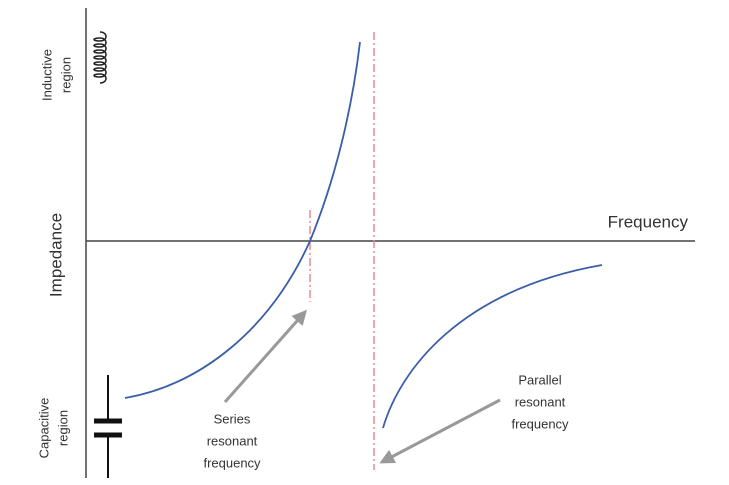  Describe the element at coordinates (43, 428) in the screenshot. I see `capacitive-label: Capacitive` at that location.